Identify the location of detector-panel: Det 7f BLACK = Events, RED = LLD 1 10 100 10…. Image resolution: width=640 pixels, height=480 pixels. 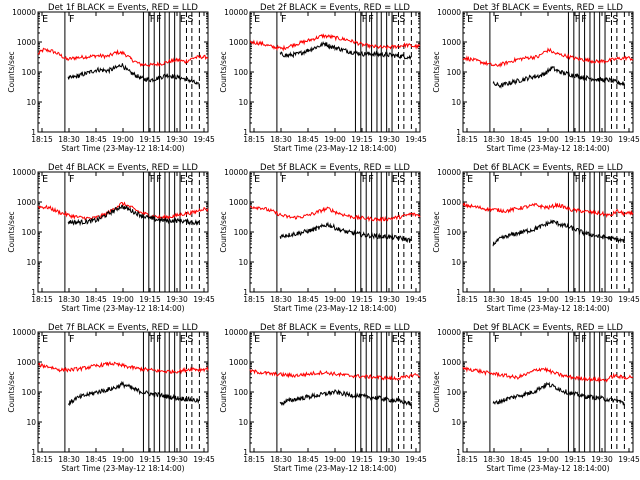
(111, 398).